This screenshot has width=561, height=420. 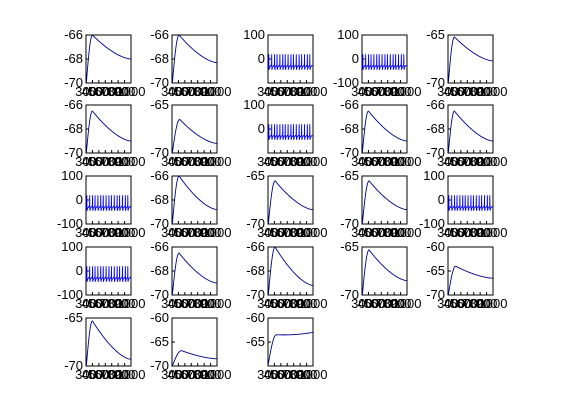 What do you see at coordinates (346, 82) in the screenshot?
I see `y-tick-label: -100` at bounding box center [346, 82].